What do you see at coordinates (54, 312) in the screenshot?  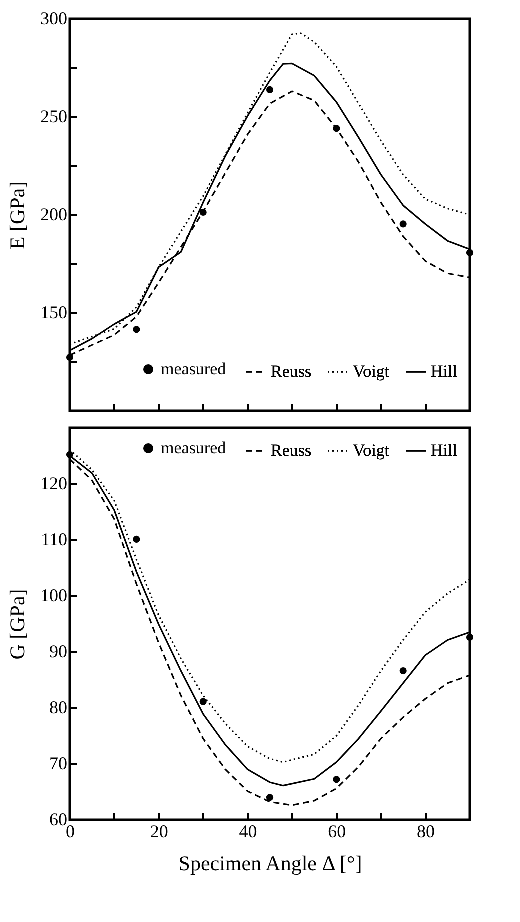 I see `y-tick-label: 150` at bounding box center [54, 312].